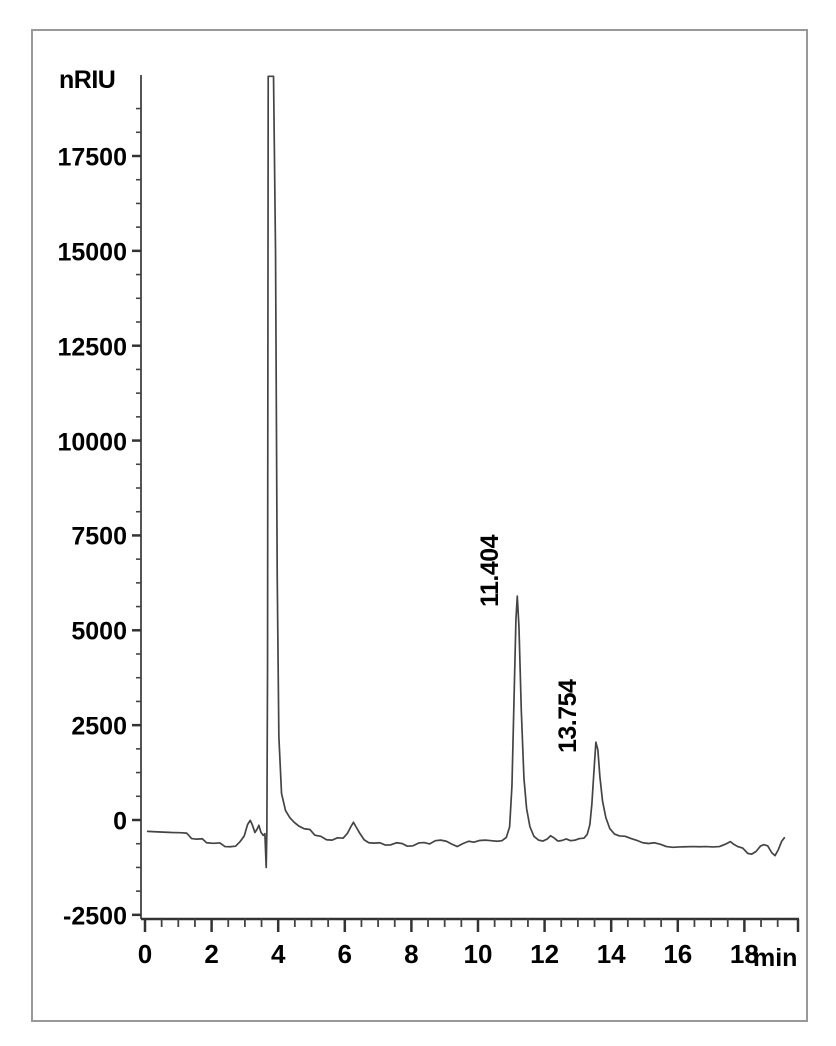 The image size is (836, 1046). Describe the element at coordinates (678, 954) in the screenshot. I see `x-tick-label: 16` at that location.